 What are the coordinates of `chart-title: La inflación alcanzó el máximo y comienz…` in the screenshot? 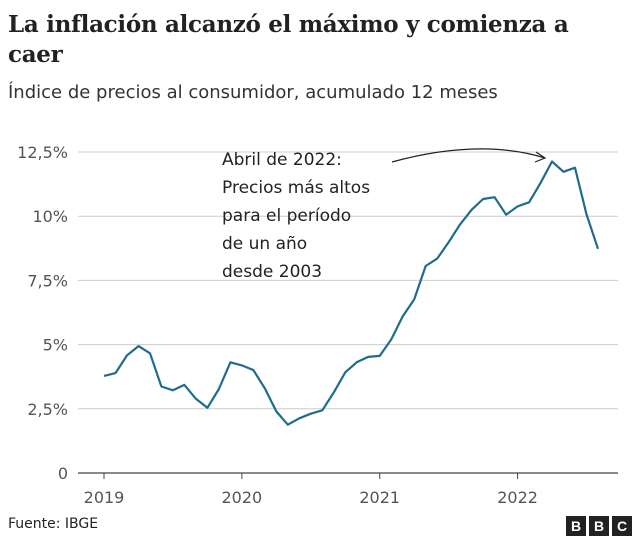 It's located at (288, 39).